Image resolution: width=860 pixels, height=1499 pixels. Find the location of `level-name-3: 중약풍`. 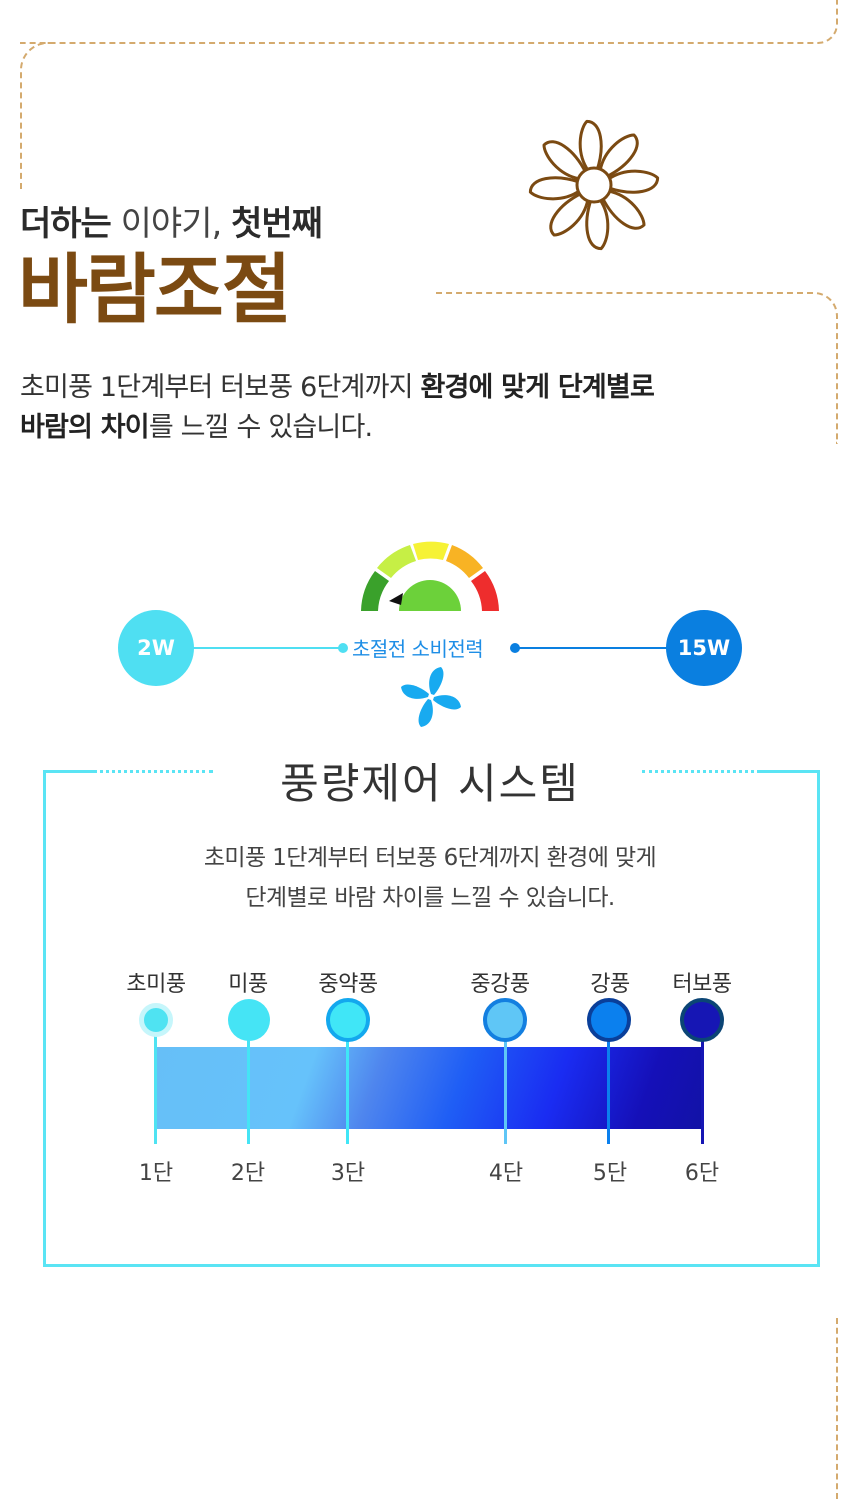

level-name-3: 중약풍 is located at coordinates (348, 984).